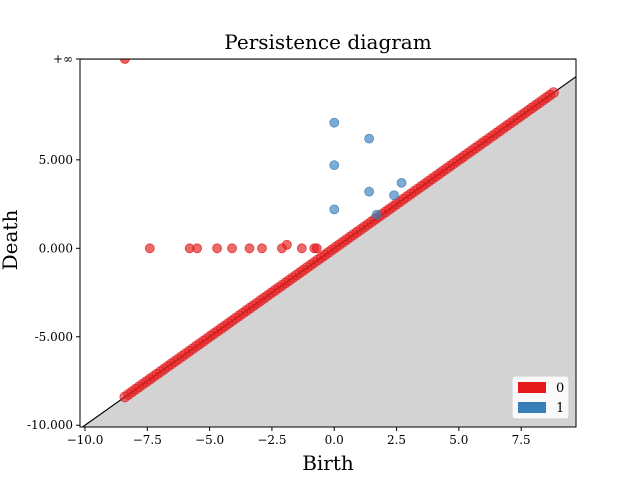 This screenshot has width=640, height=485. Describe the element at coordinates (458, 440) in the screenshot. I see `x-tick-label: 5.0` at that location.